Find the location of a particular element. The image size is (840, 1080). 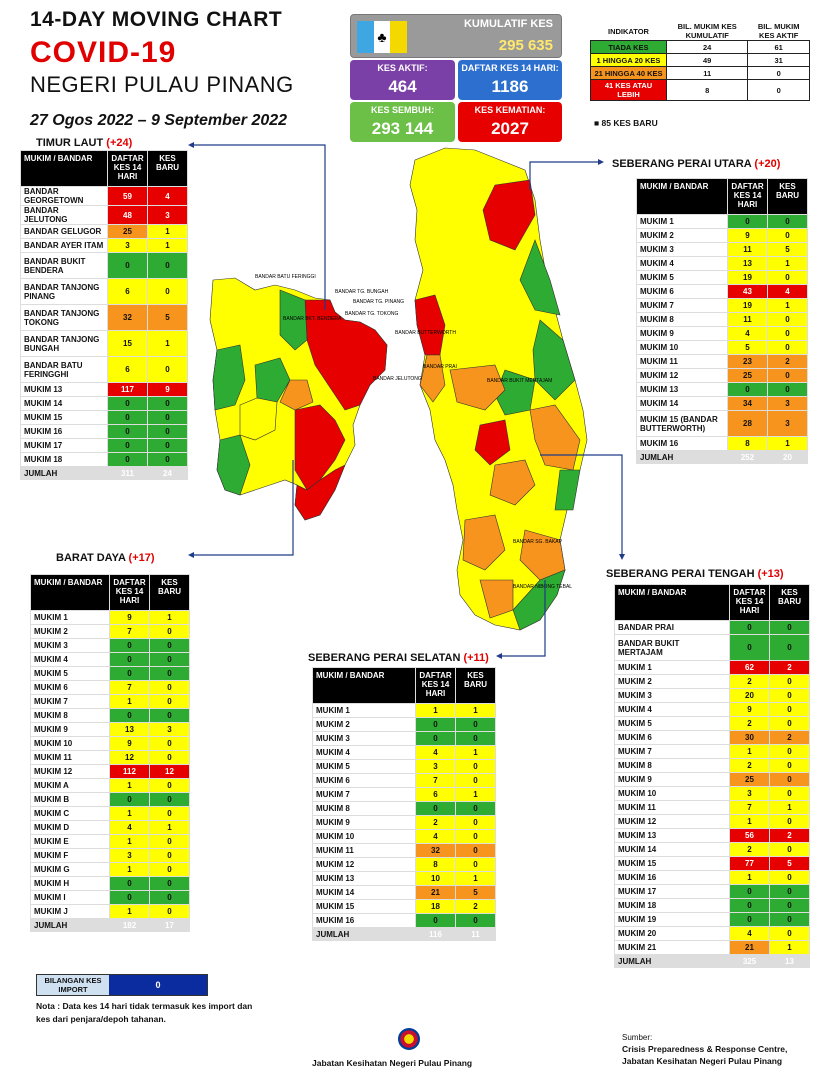

table-row: BANDAR TANJONG PINANG 6 0 is located at coordinates (104, 291).